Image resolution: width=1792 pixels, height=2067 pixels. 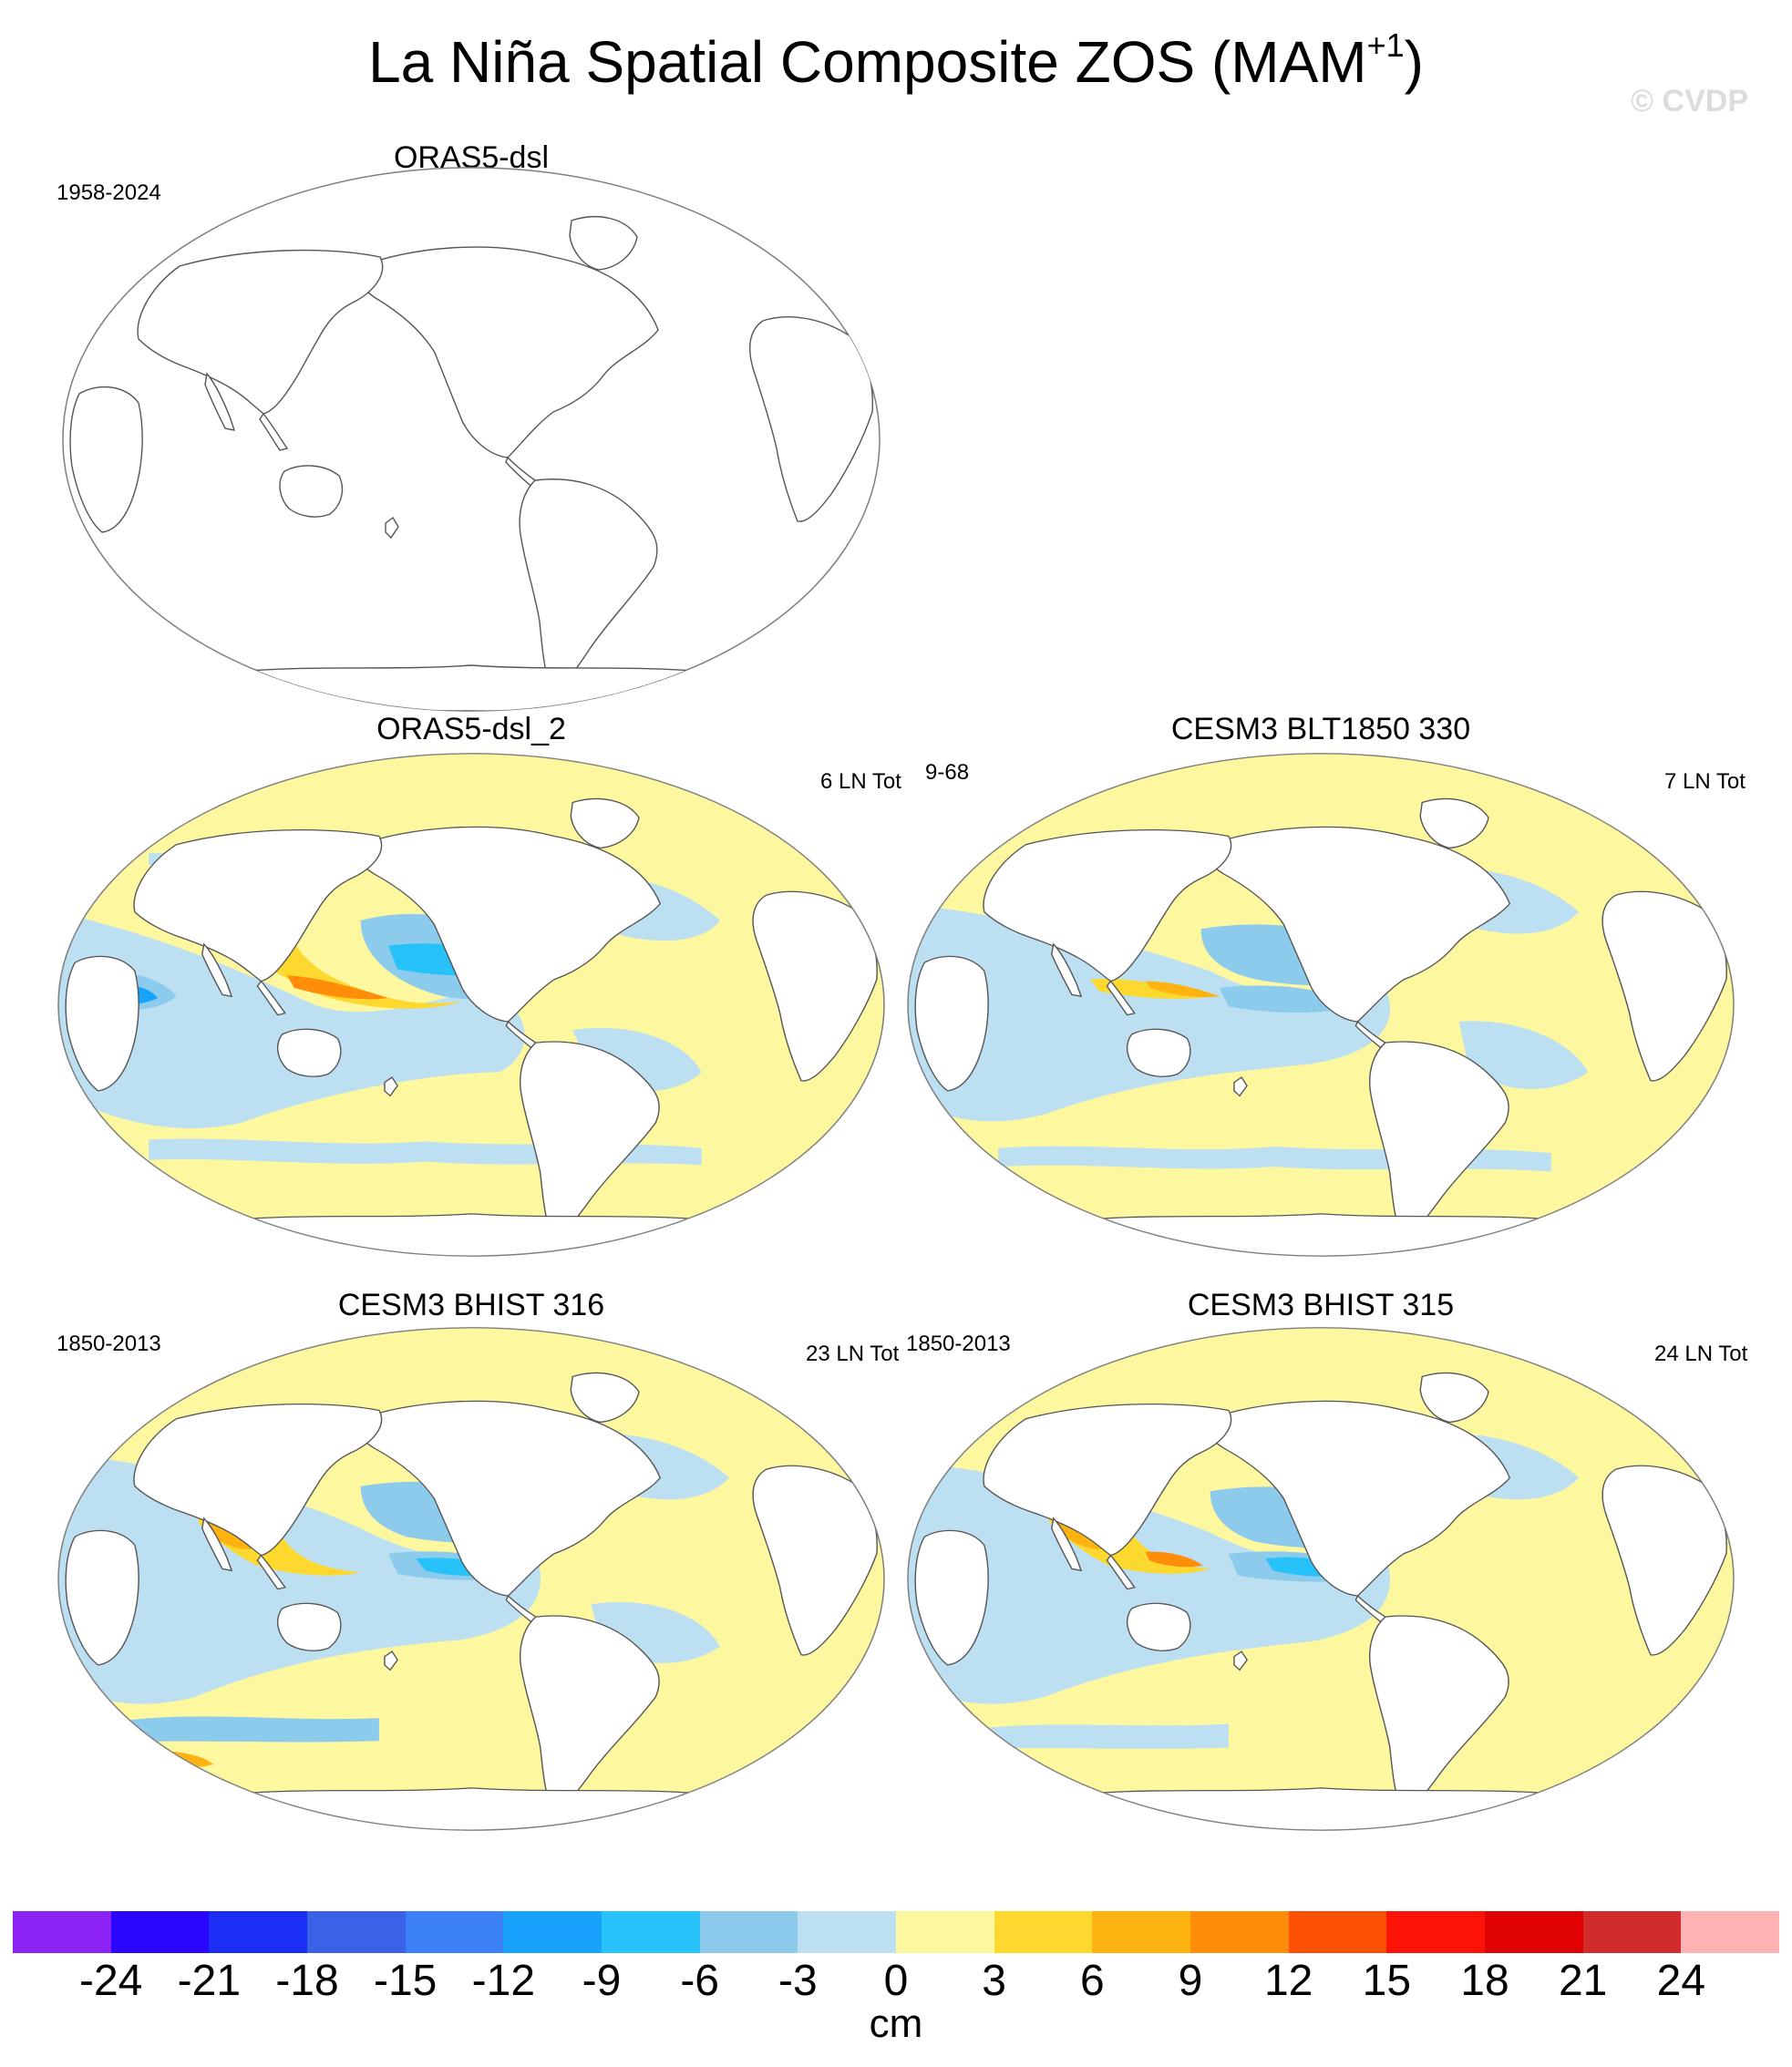 What do you see at coordinates (1583, 1981) in the screenshot?
I see `colorbar-tick-label: 21` at bounding box center [1583, 1981].